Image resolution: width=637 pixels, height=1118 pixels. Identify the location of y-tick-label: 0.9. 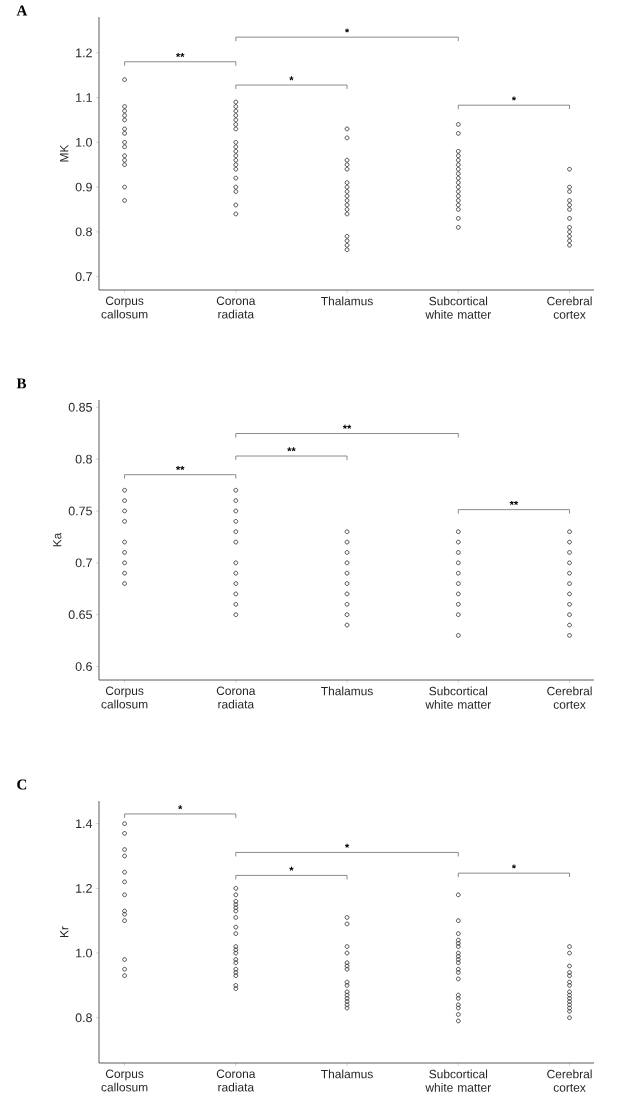
(83, 187).